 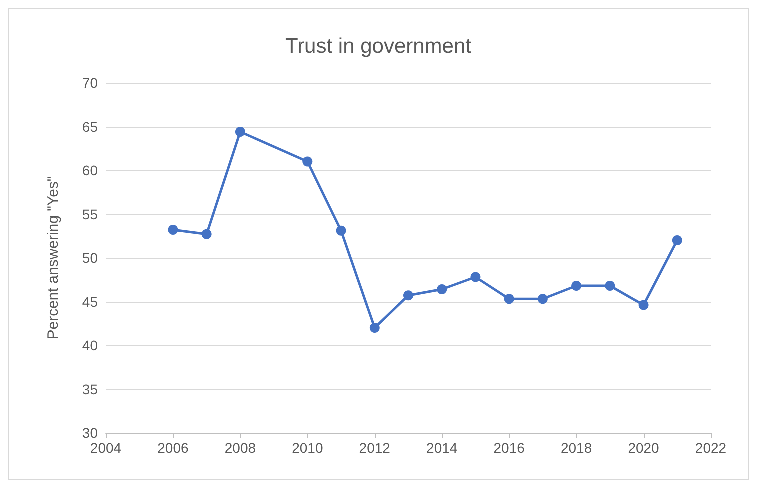 I want to click on y-tick-label: 30, so click(x=90, y=433).